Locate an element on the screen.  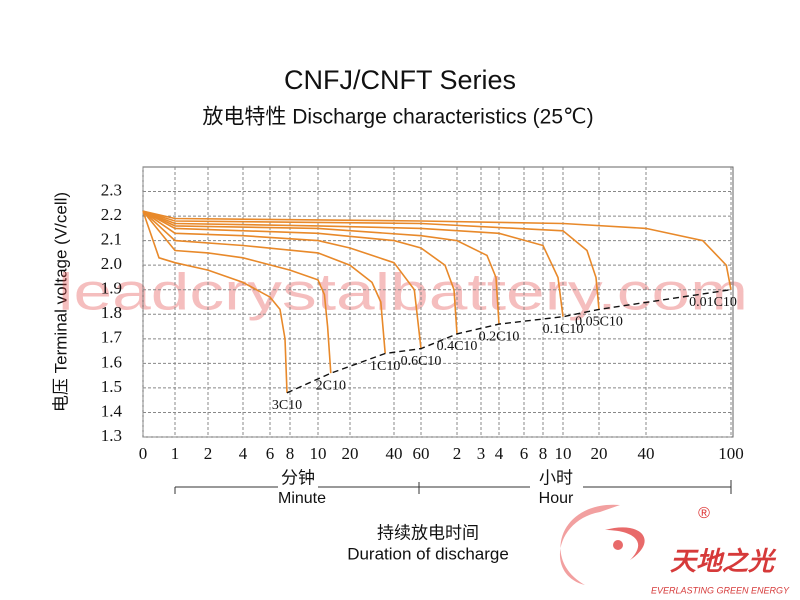
y-tick-label: 2.0 is located at coordinates (111, 263).